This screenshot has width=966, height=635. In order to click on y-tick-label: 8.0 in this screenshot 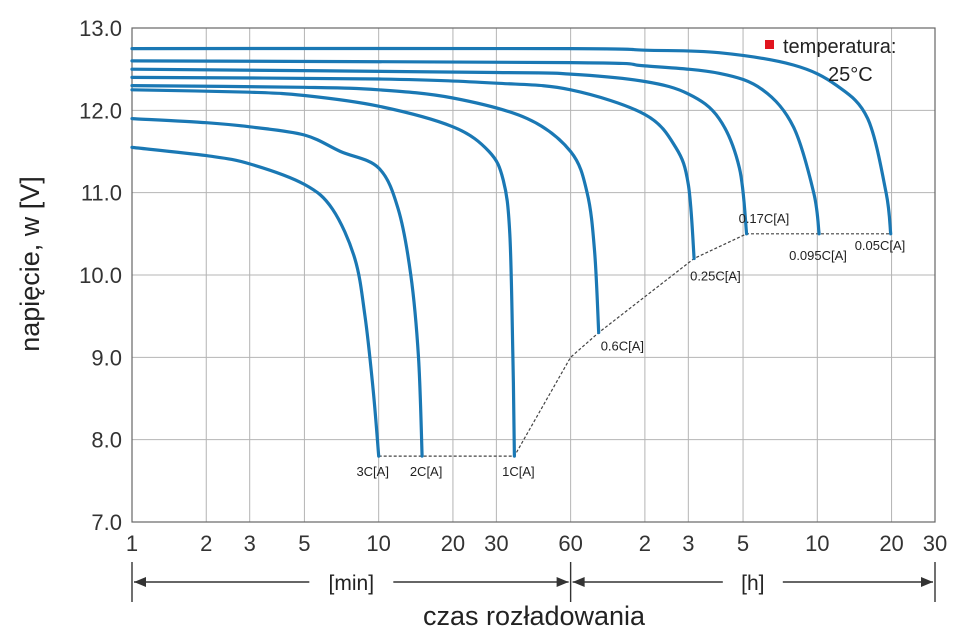, I will do `click(106, 440)`.